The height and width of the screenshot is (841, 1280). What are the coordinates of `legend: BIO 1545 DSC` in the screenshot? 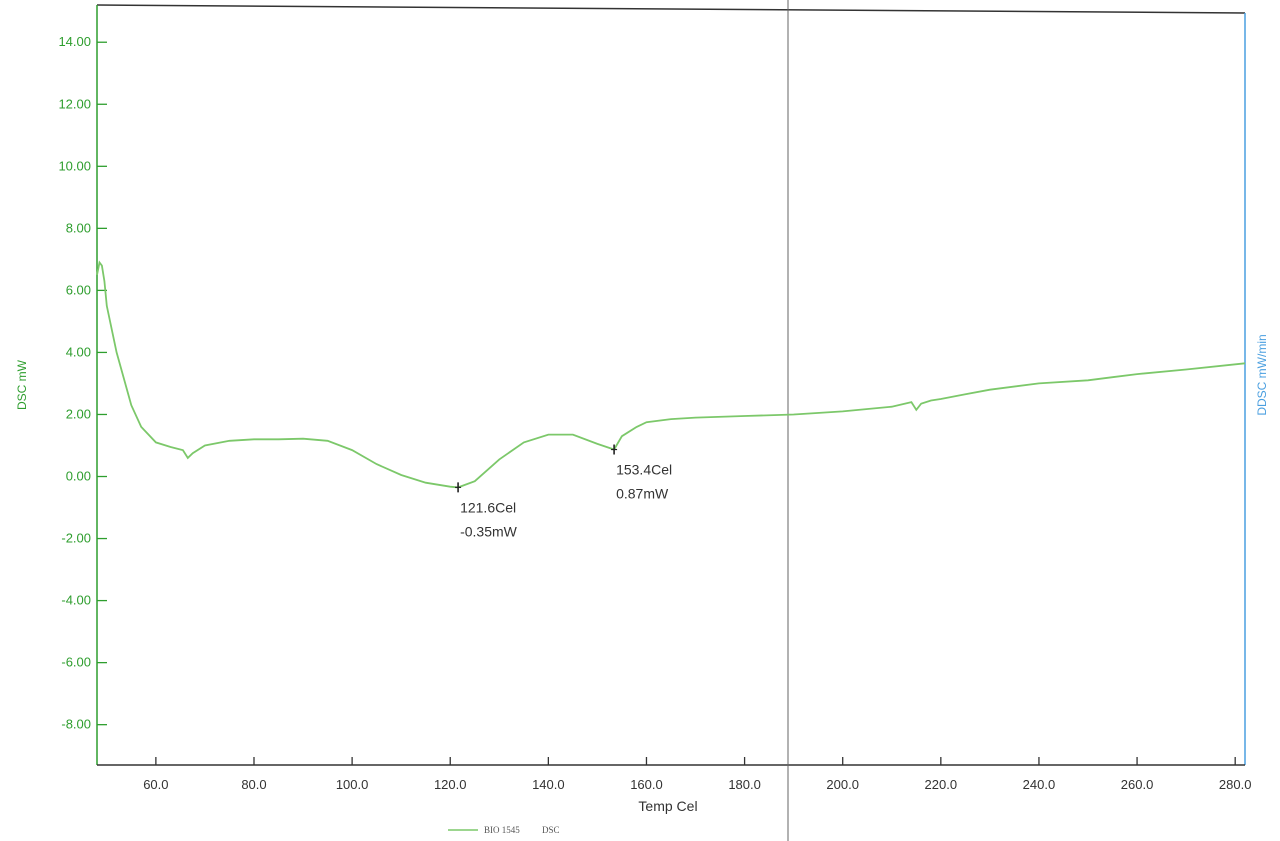 It's located at (504, 830).